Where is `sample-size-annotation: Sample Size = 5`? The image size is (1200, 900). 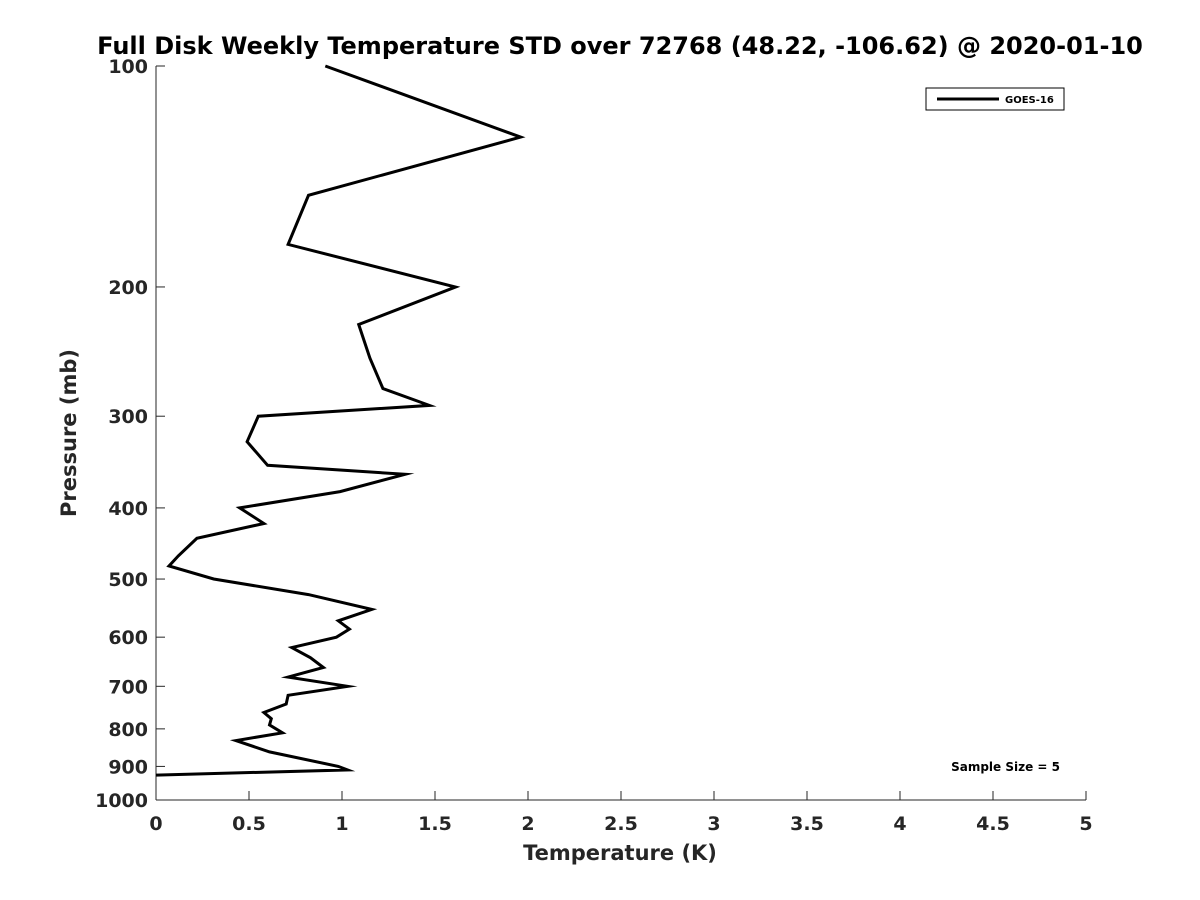
sample-size-annotation: Sample Size = 5 is located at coordinates (1005, 767).